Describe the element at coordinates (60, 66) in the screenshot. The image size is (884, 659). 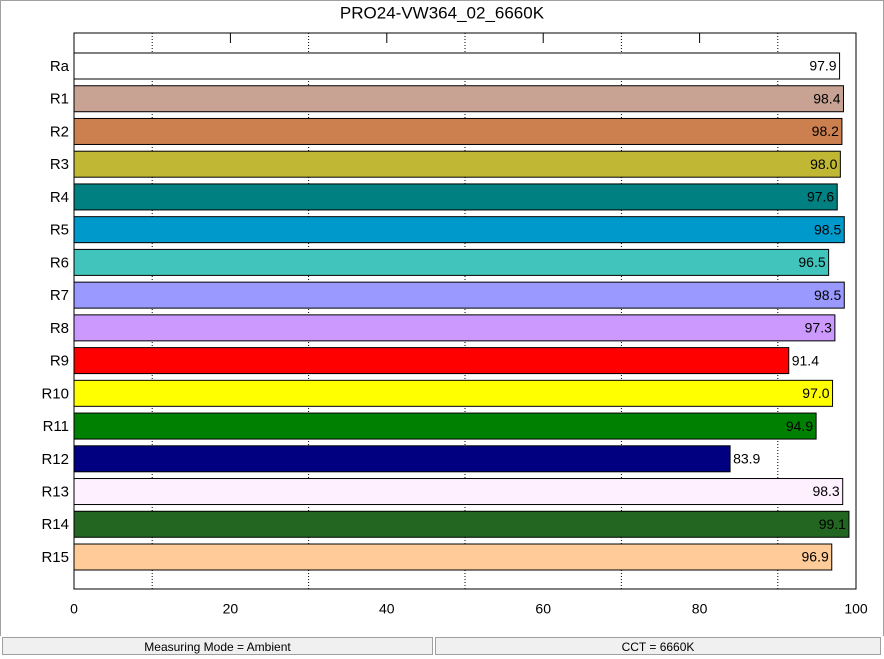
I see `y-tick-label: Ra` at that location.